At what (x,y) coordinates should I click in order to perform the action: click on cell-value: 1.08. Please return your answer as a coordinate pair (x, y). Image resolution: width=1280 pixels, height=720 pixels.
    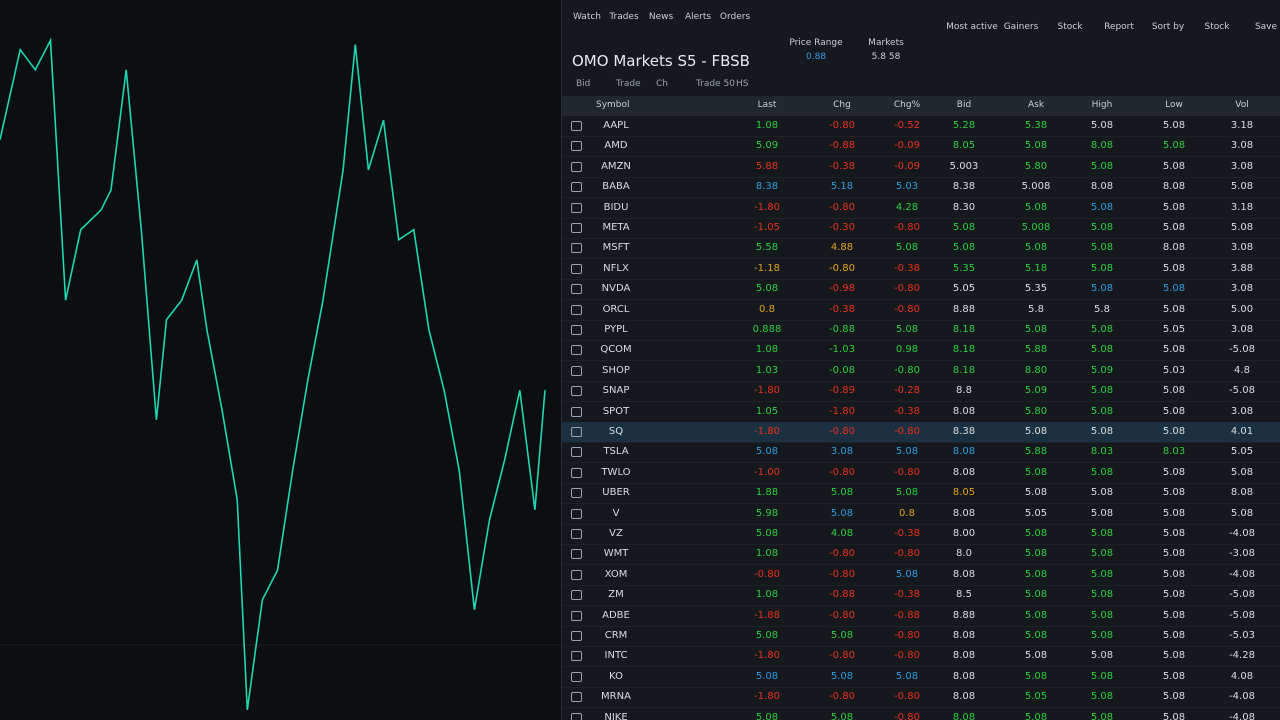
    Looking at the image, I should click on (767, 350).